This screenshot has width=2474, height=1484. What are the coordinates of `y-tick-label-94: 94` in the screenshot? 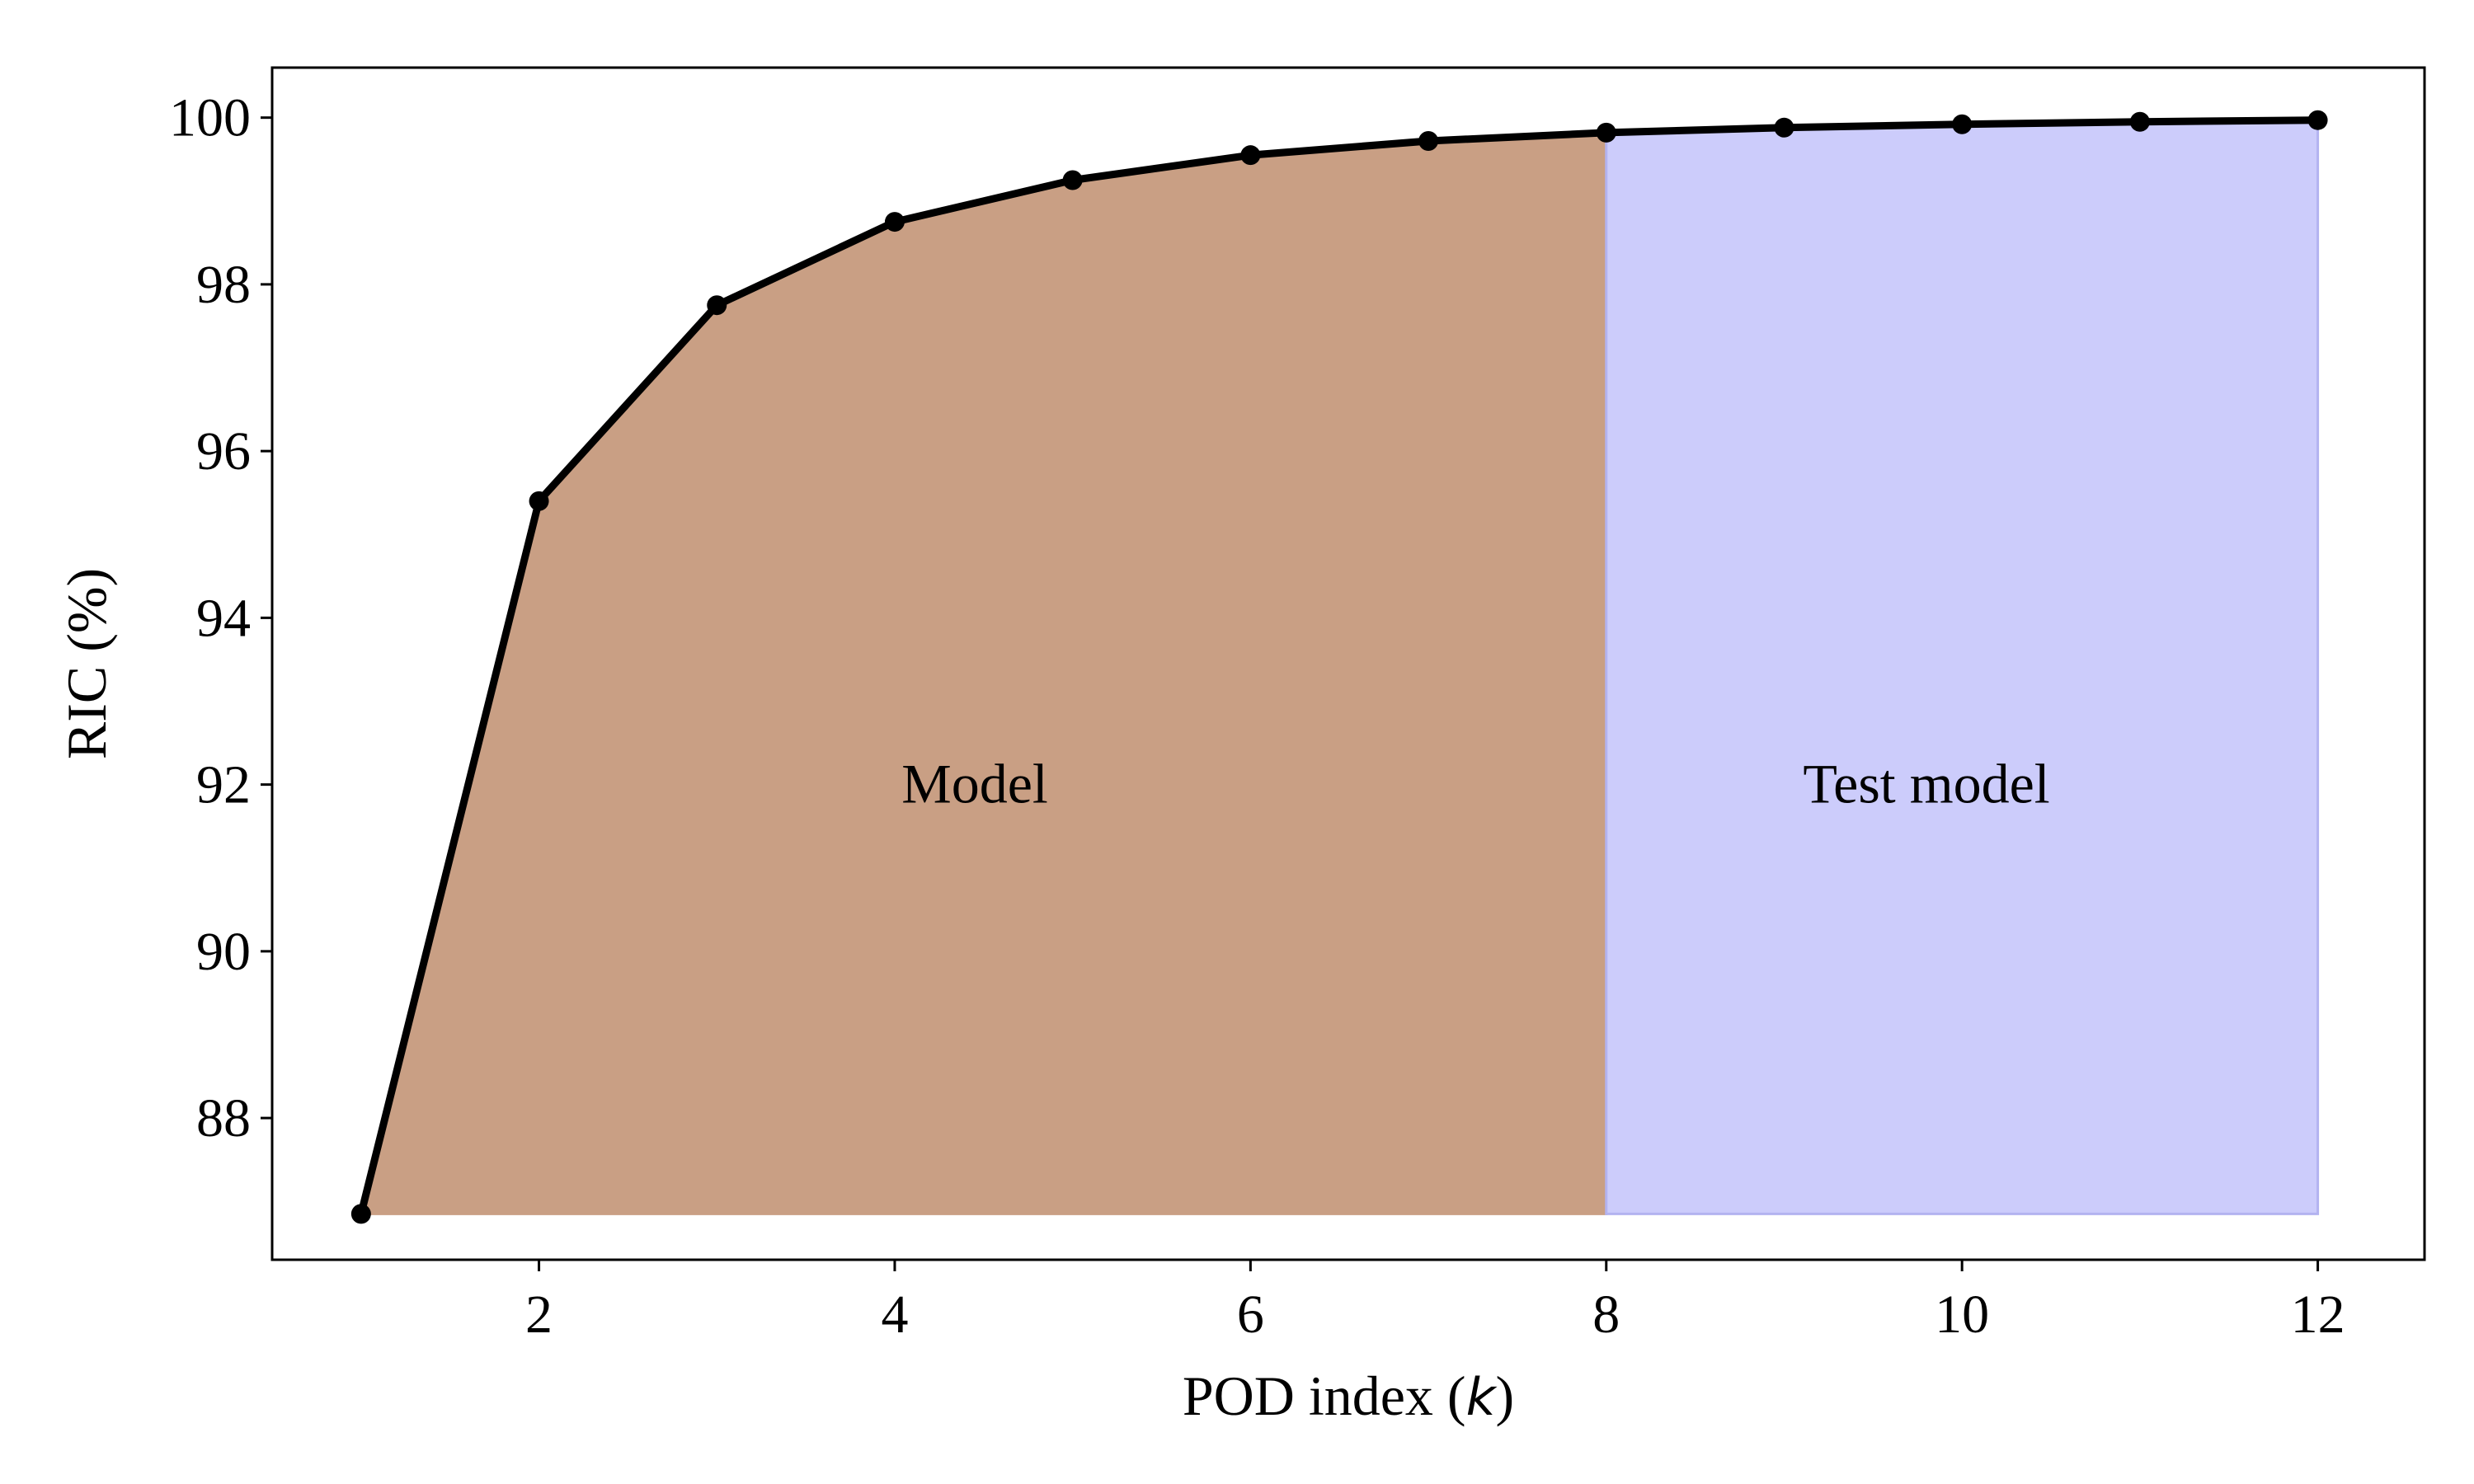 It's located at (223, 618).